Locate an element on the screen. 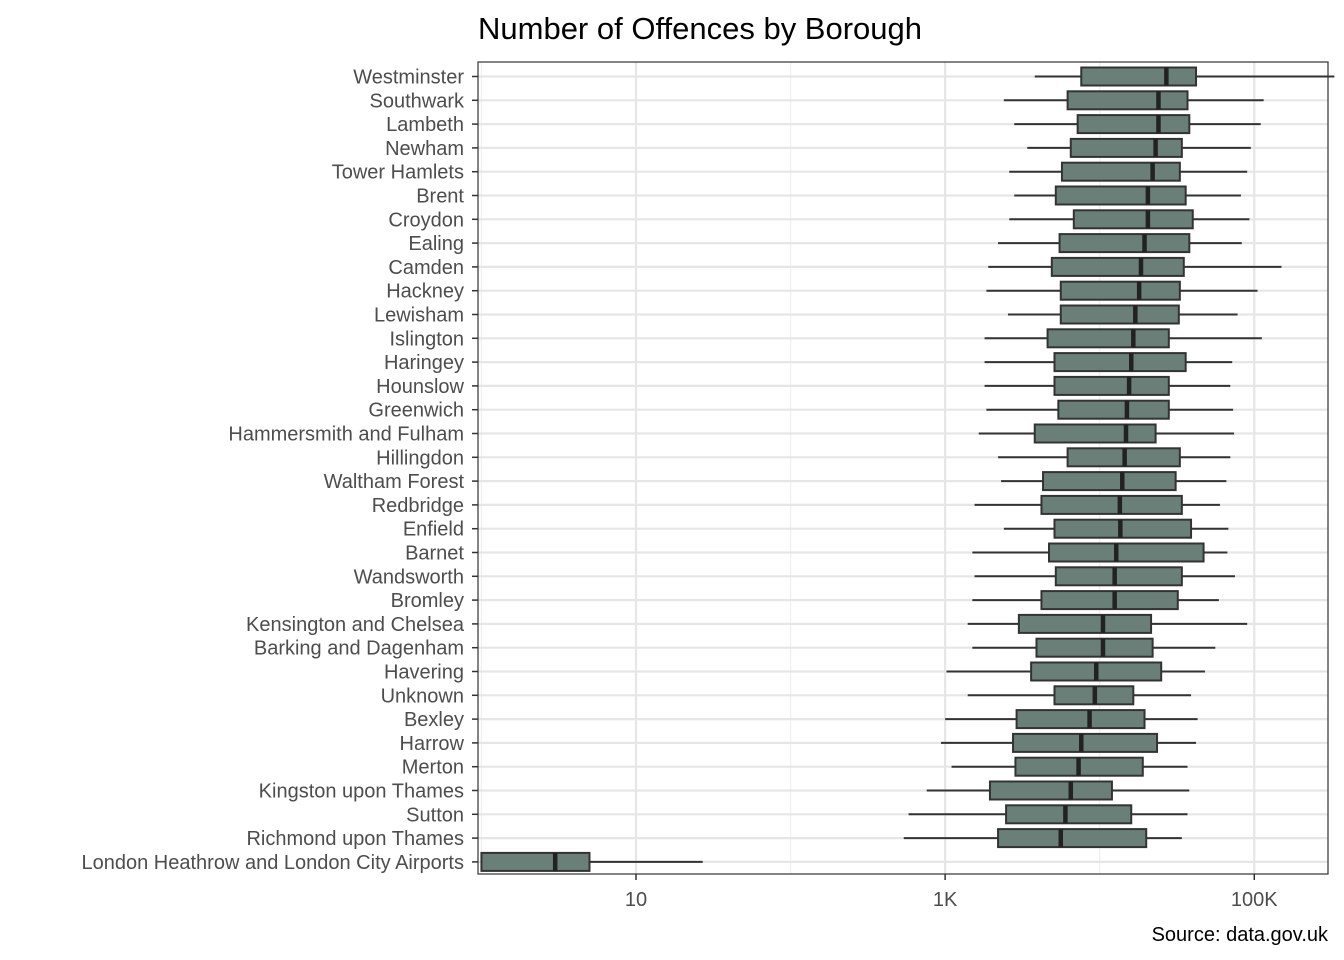 Image resolution: width=1344 pixels, height=960 pixels. y-tick-label: Bromley is located at coordinates (427, 601).